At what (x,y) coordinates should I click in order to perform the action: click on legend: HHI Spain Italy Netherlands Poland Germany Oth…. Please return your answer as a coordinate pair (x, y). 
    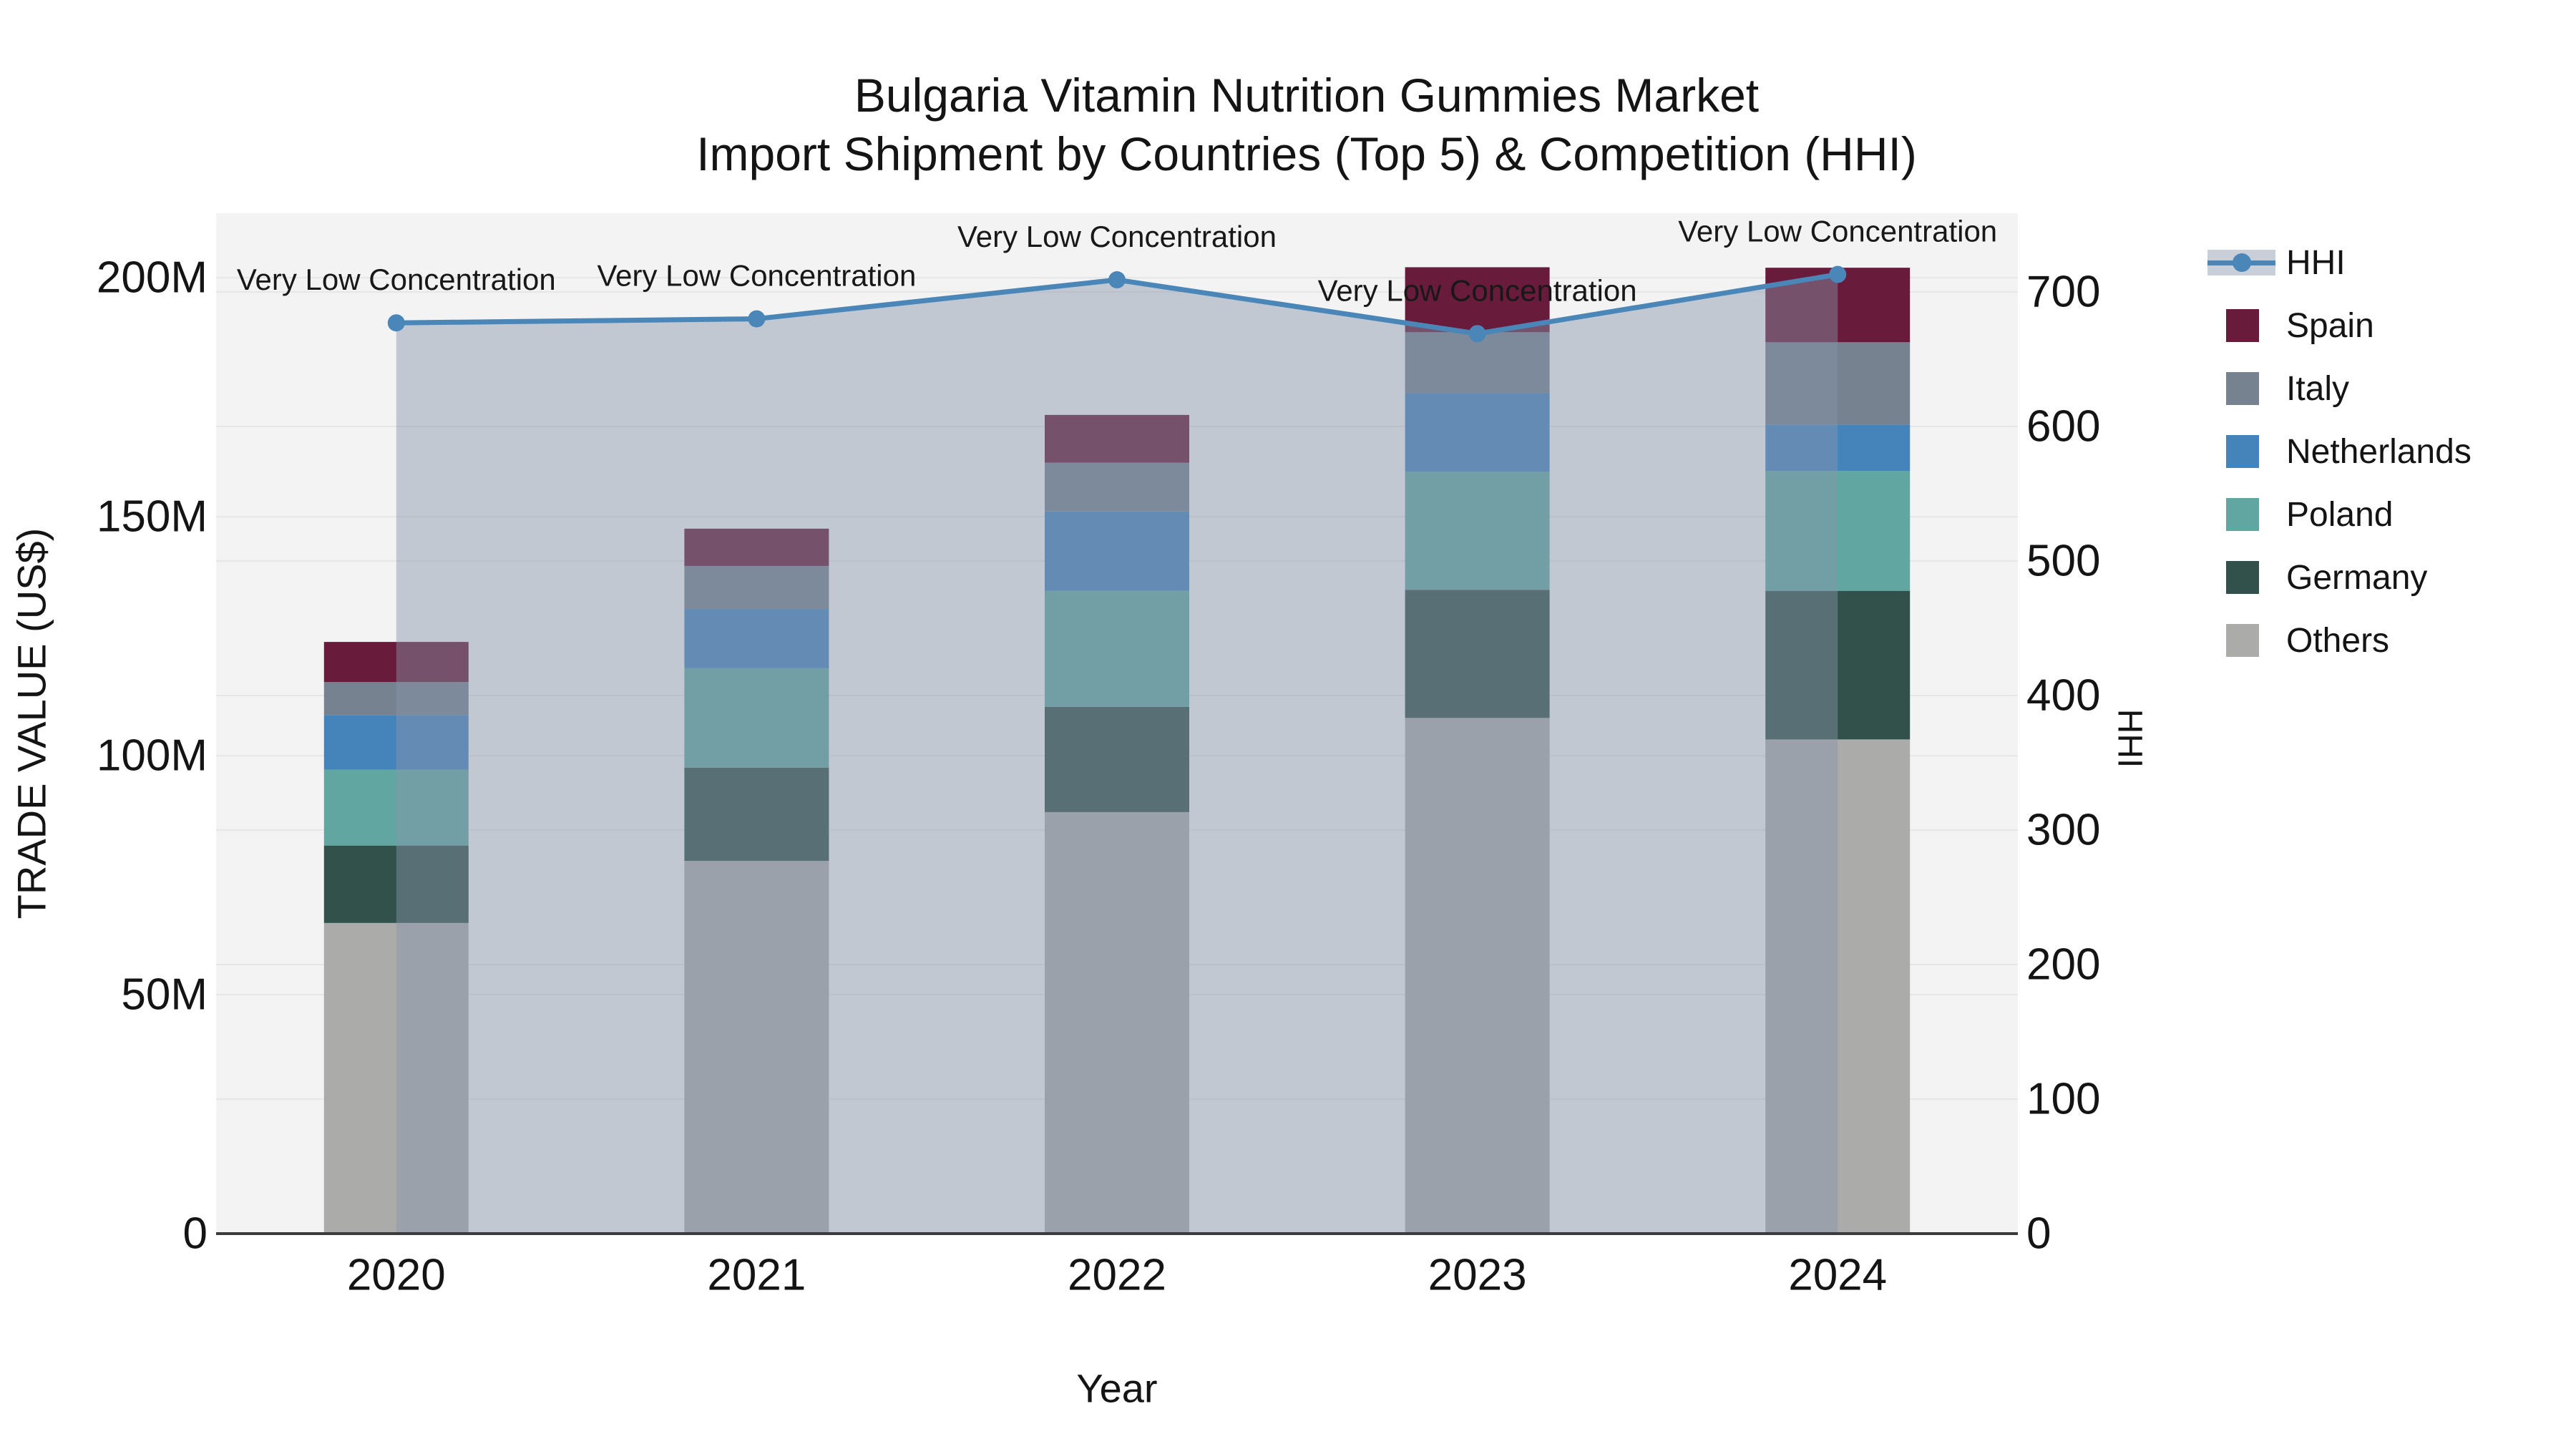
    Looking at the image, I should click on (2339, 451).